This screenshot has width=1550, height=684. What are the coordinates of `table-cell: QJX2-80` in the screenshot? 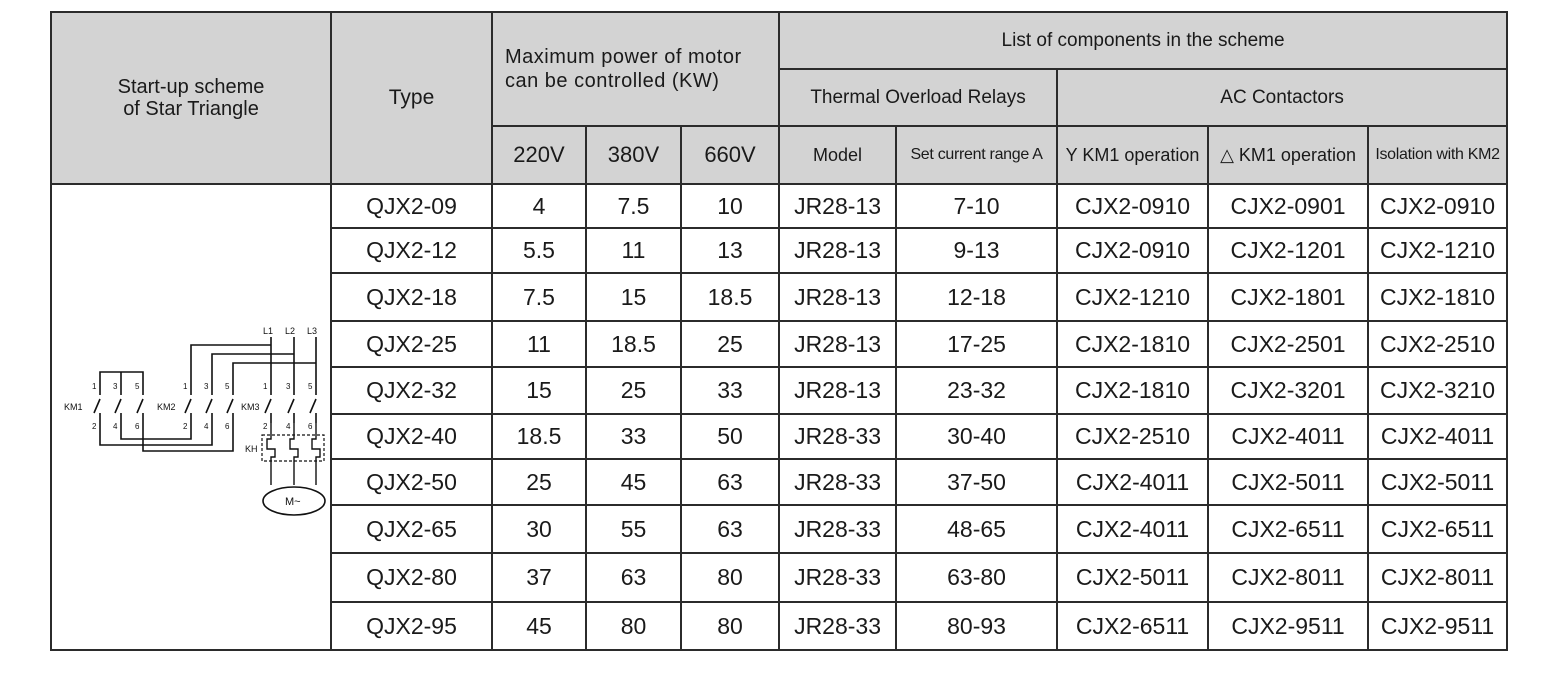 It's located at (411, 577).